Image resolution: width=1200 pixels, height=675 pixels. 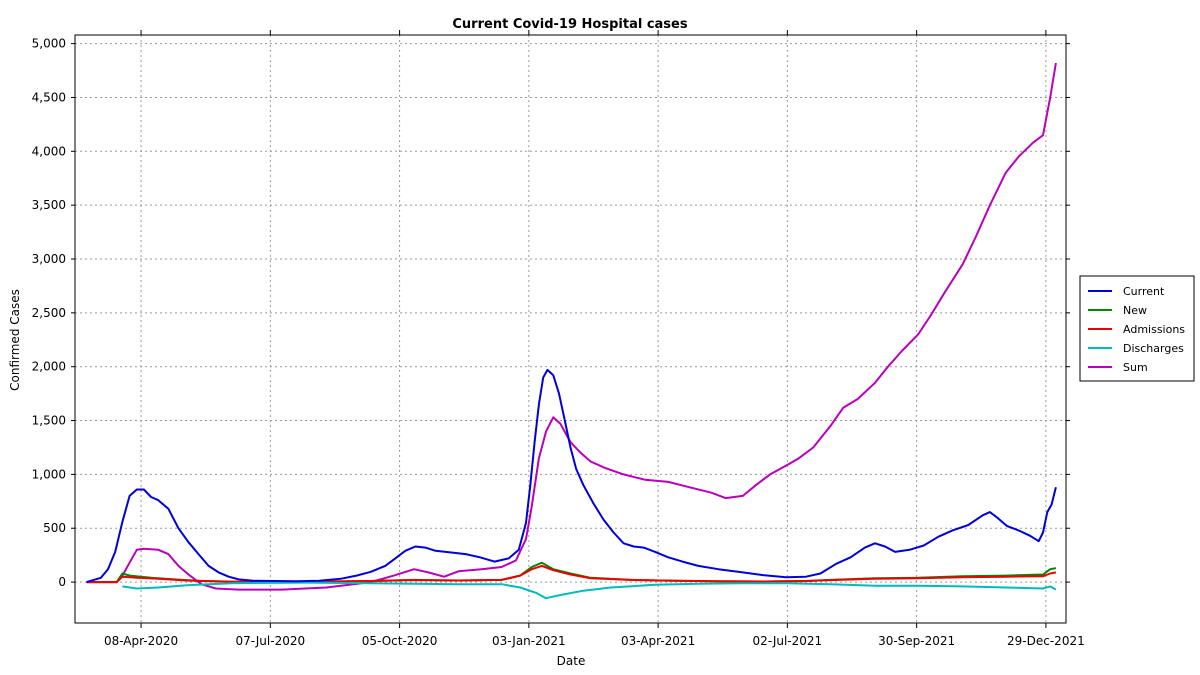 I want to click on legend-label: Current, so click(x=1144, y=291).